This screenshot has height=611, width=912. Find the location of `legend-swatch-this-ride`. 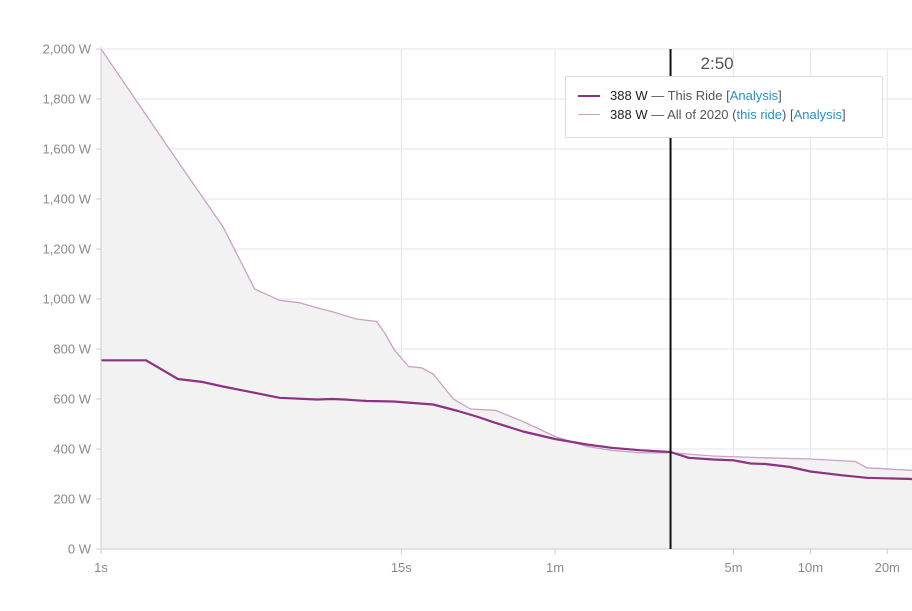

legend-swatch-this-ride is located at coordinates (589, 95).